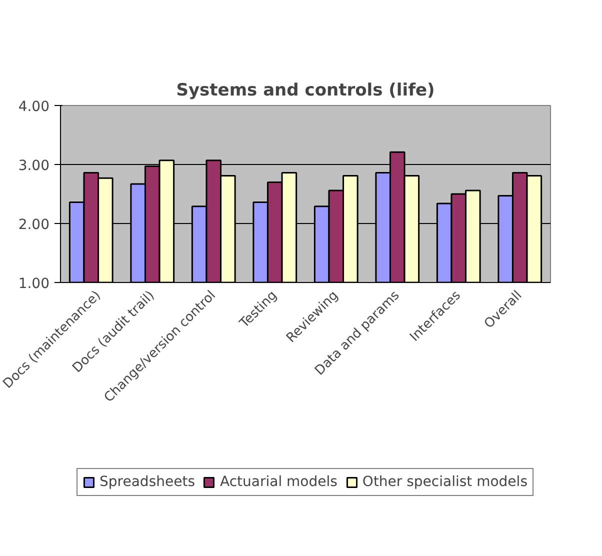  What do you see at coordinates (34, 107) in the screenshot?
I see `y-tick-label: 4.00` at bounding box center [34, 107].